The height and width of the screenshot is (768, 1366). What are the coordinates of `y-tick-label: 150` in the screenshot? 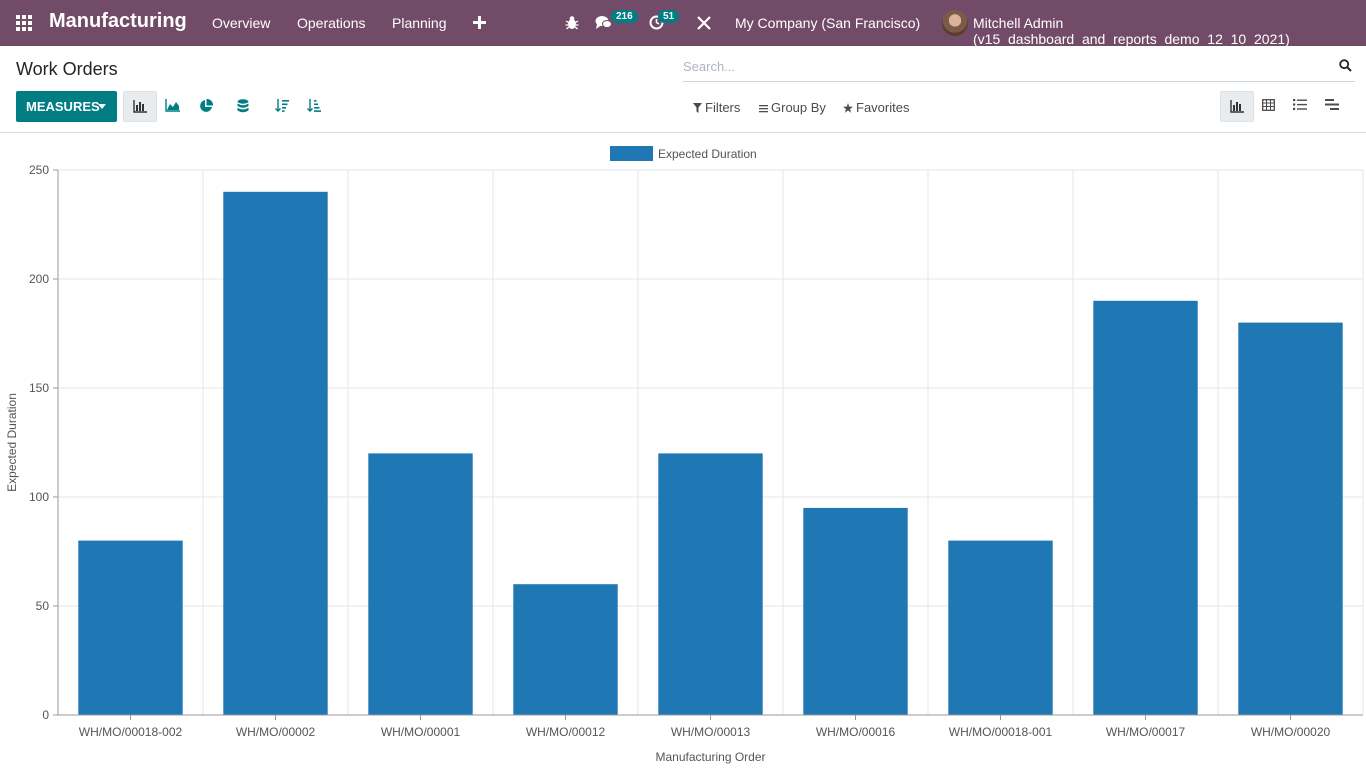 It's located at (39, 388).